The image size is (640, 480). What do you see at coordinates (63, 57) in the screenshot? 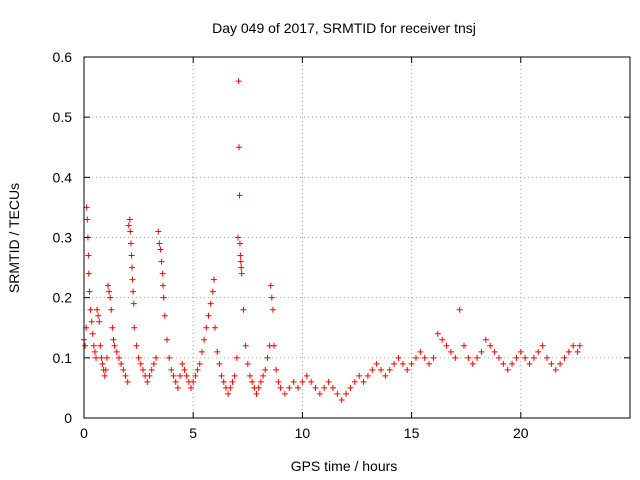
I see `y-tick-label: 0.6` at bounding box center [63, 57].